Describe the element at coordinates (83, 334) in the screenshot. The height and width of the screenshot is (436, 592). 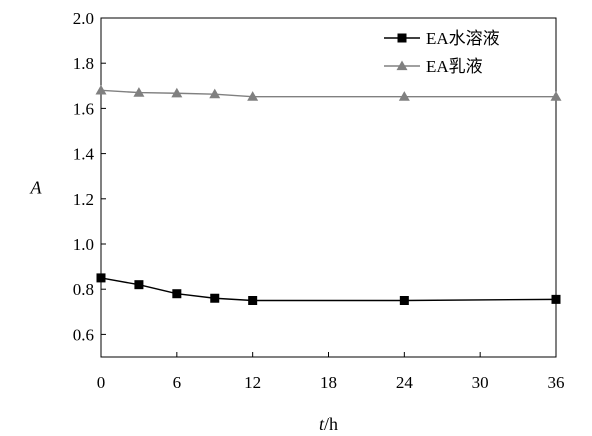
I see `y-tick-label: 0.6` at that location.